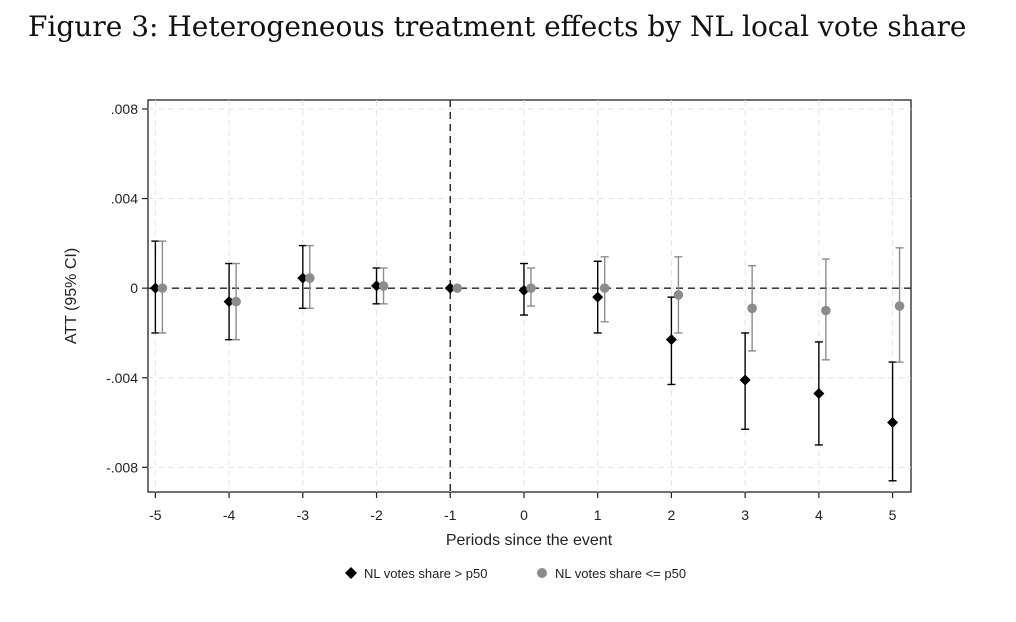  Describe the element at coordinates (124, 199) in the screenshot. I see `y-tick-label: .004` at that location.